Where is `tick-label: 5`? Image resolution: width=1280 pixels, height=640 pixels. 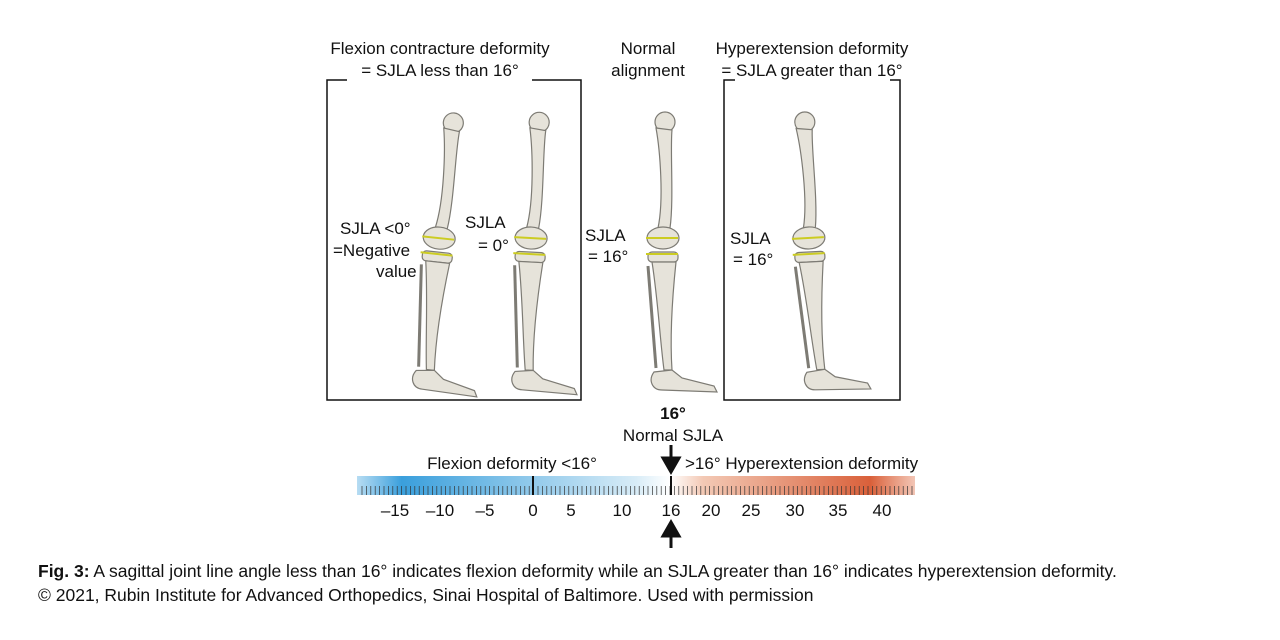
tick-label: 5 is located at coordinates (570, 510).